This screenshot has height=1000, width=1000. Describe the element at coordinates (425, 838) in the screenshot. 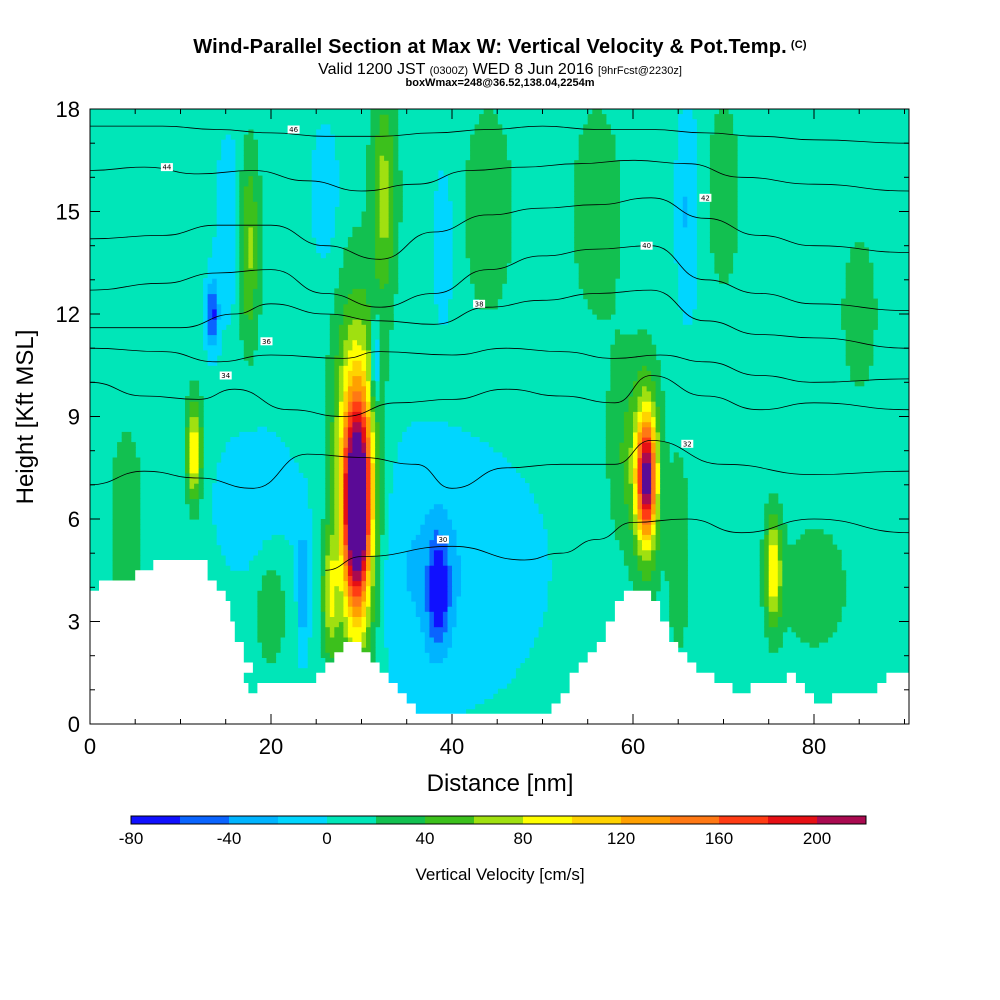

I see `colorbar-tick-label: 40` at that location.